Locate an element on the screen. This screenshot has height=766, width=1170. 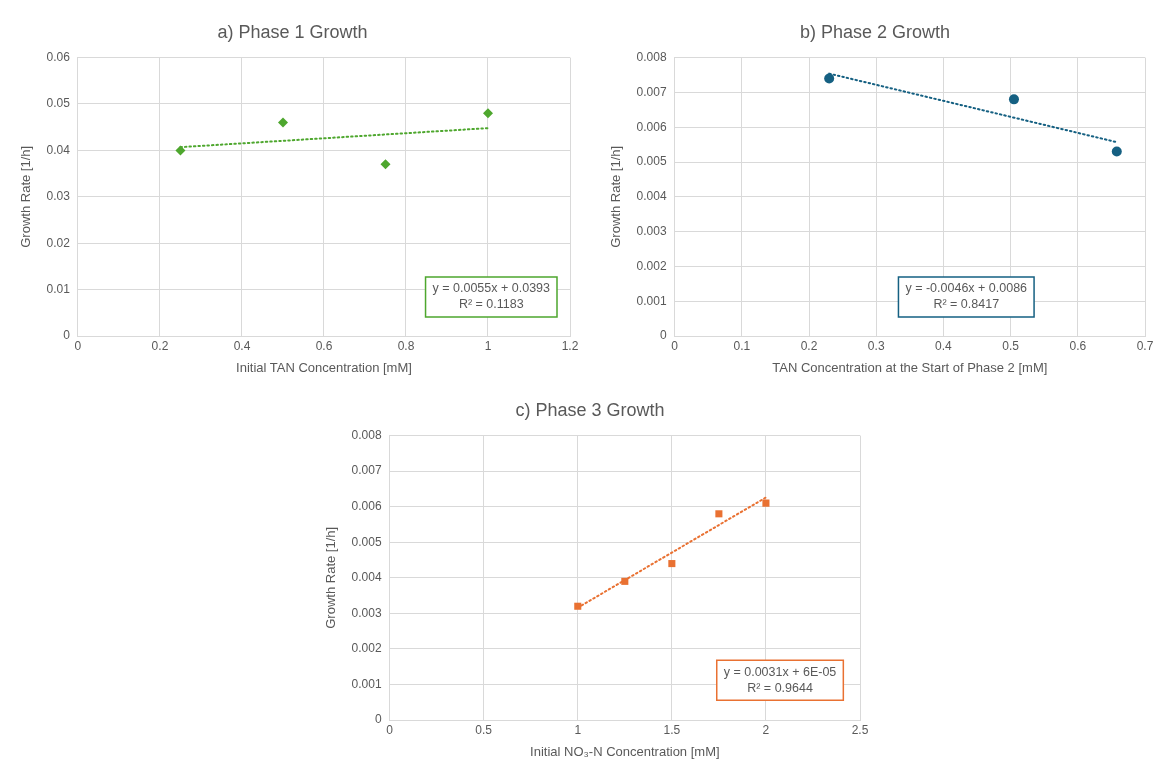
x-tick-label: 0.1 is located at coordinates (742, 345).